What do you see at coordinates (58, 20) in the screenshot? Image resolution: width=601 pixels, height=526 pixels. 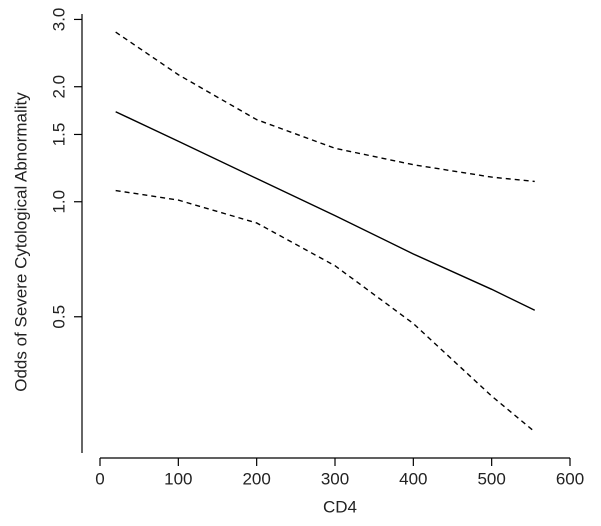 I see `y-tick-label: 3.0` at bounding box center [58, 20].